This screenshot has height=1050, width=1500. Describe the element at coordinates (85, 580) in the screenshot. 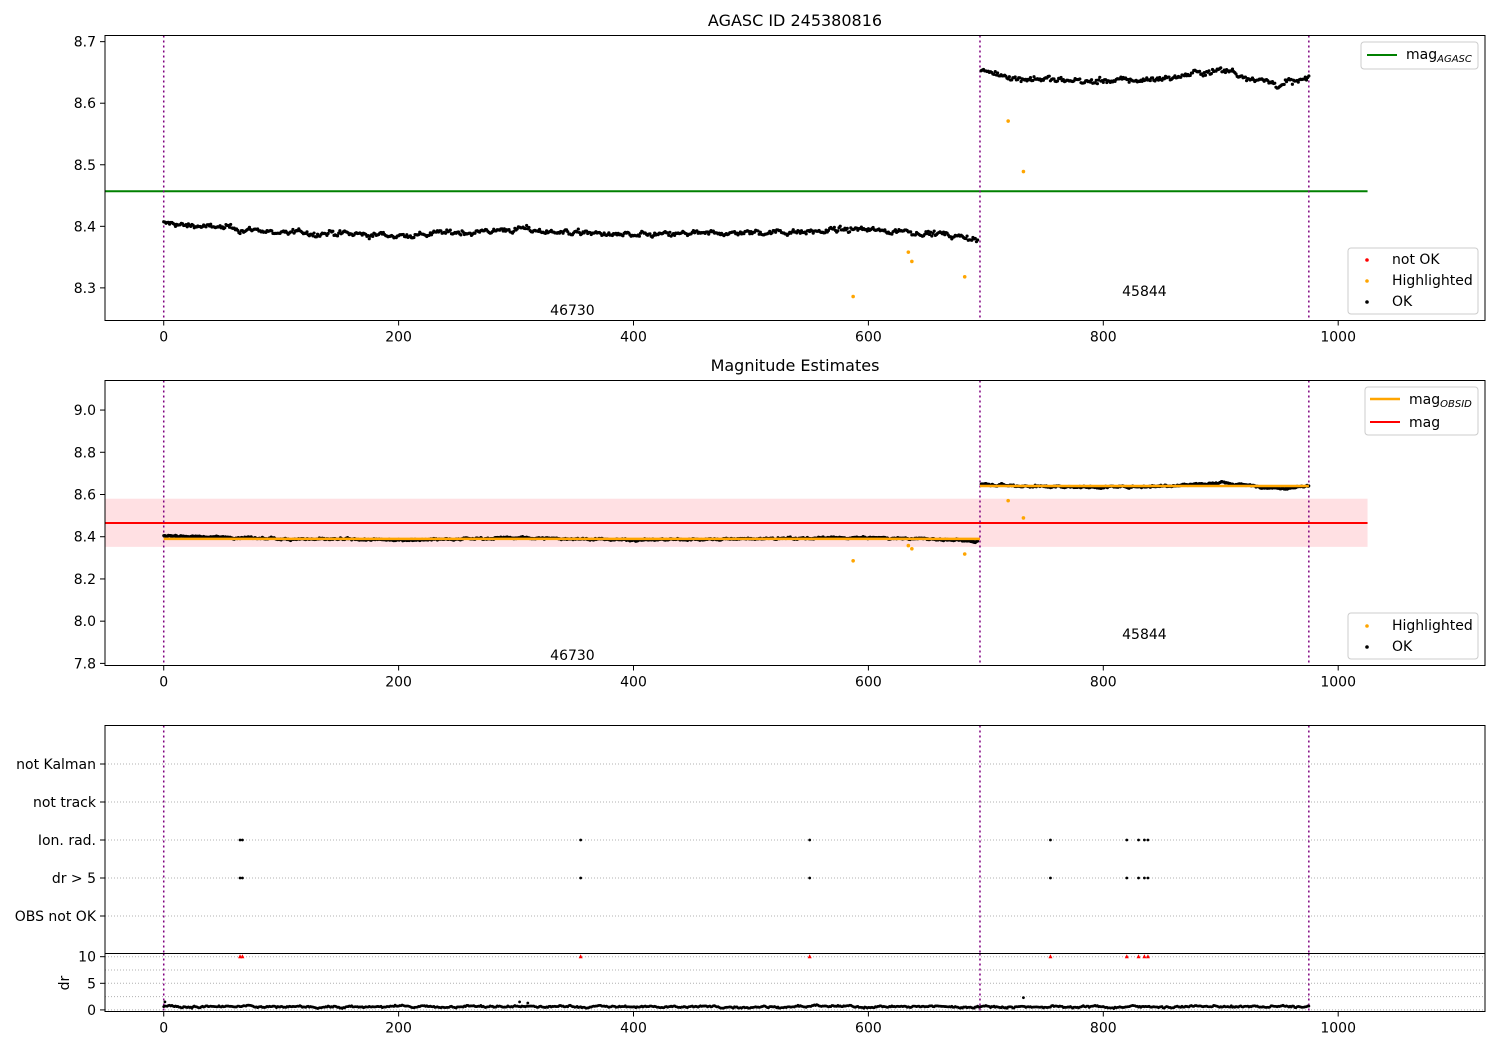

I see `y-tick-label: 8.2` at that location.